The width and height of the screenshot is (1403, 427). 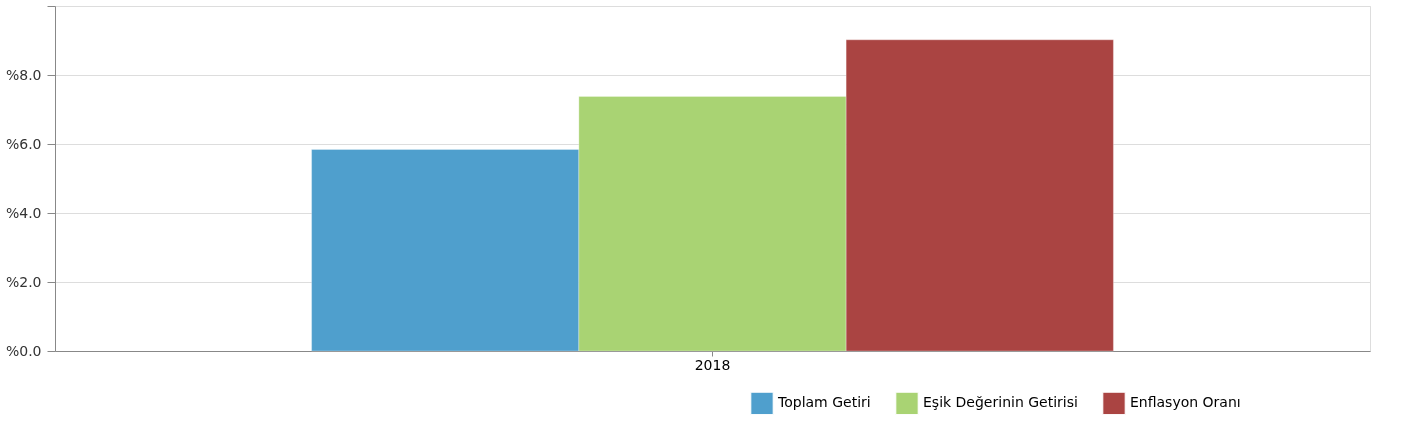 What do you see at coordinates (23, 143) in the screenshot?
I see `y-tick-label: %6.0` at bounding box center [23, 143].